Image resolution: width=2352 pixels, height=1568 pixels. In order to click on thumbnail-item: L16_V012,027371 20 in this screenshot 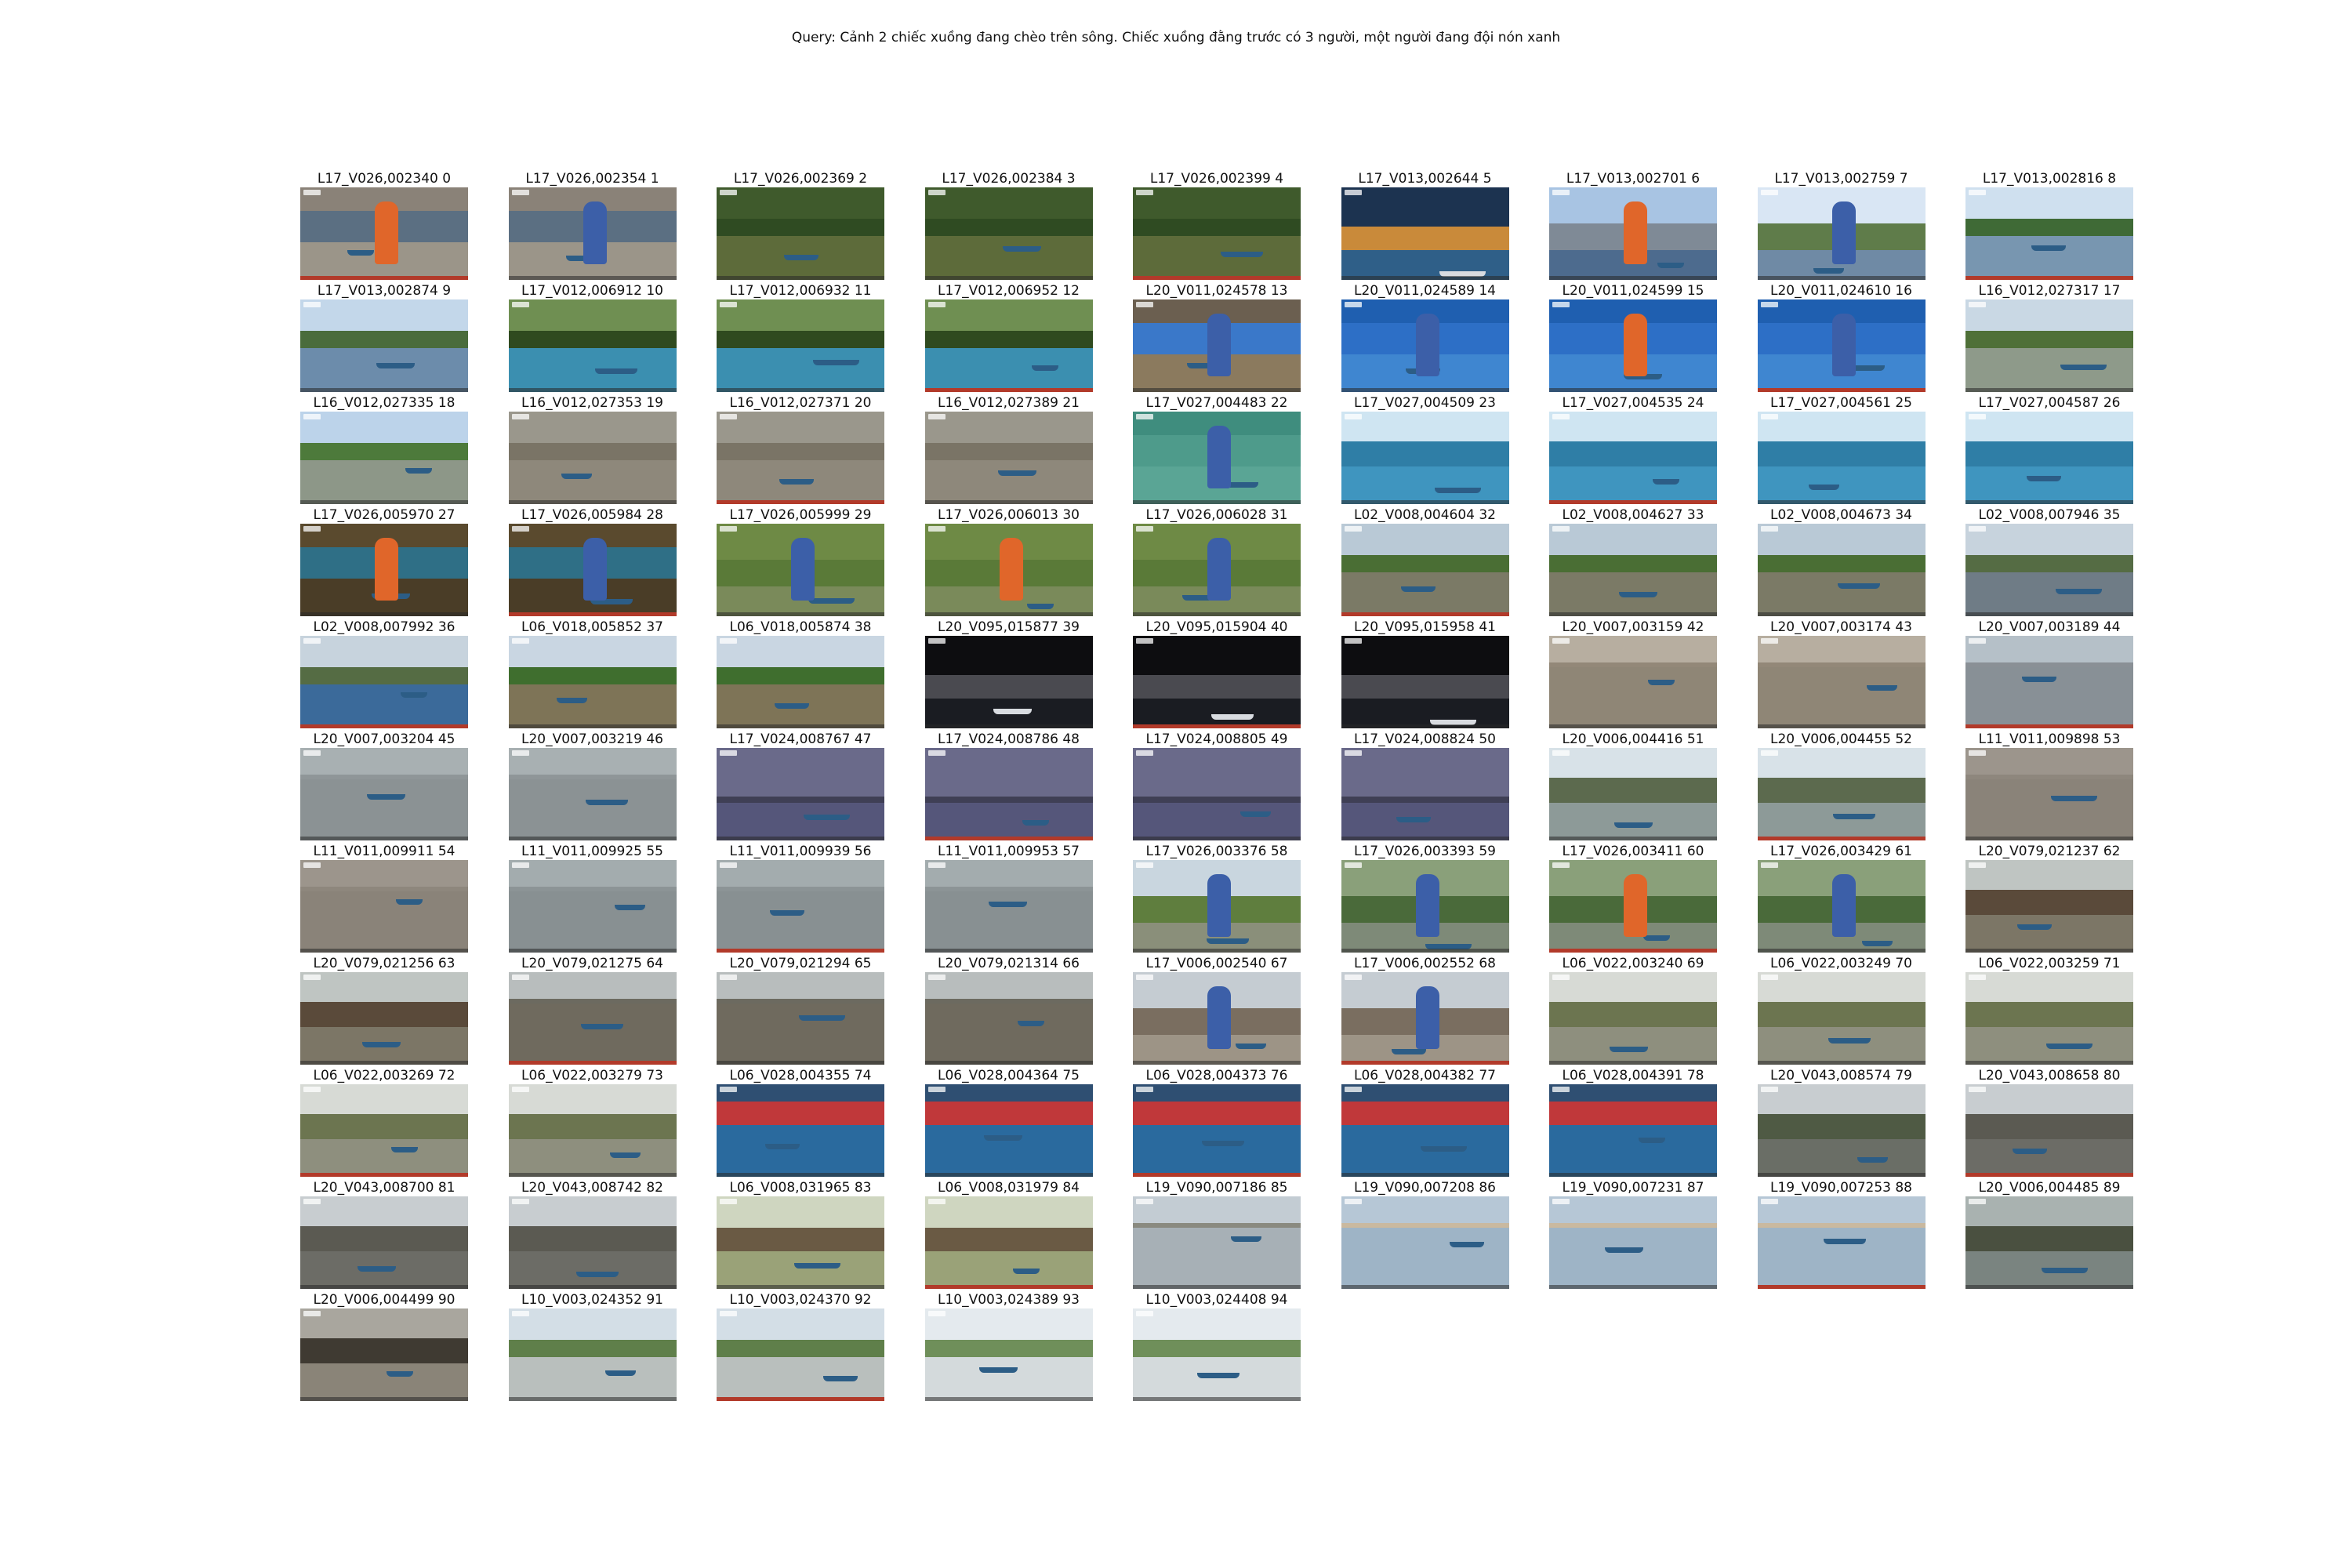, I will do `click(800, 449)`.